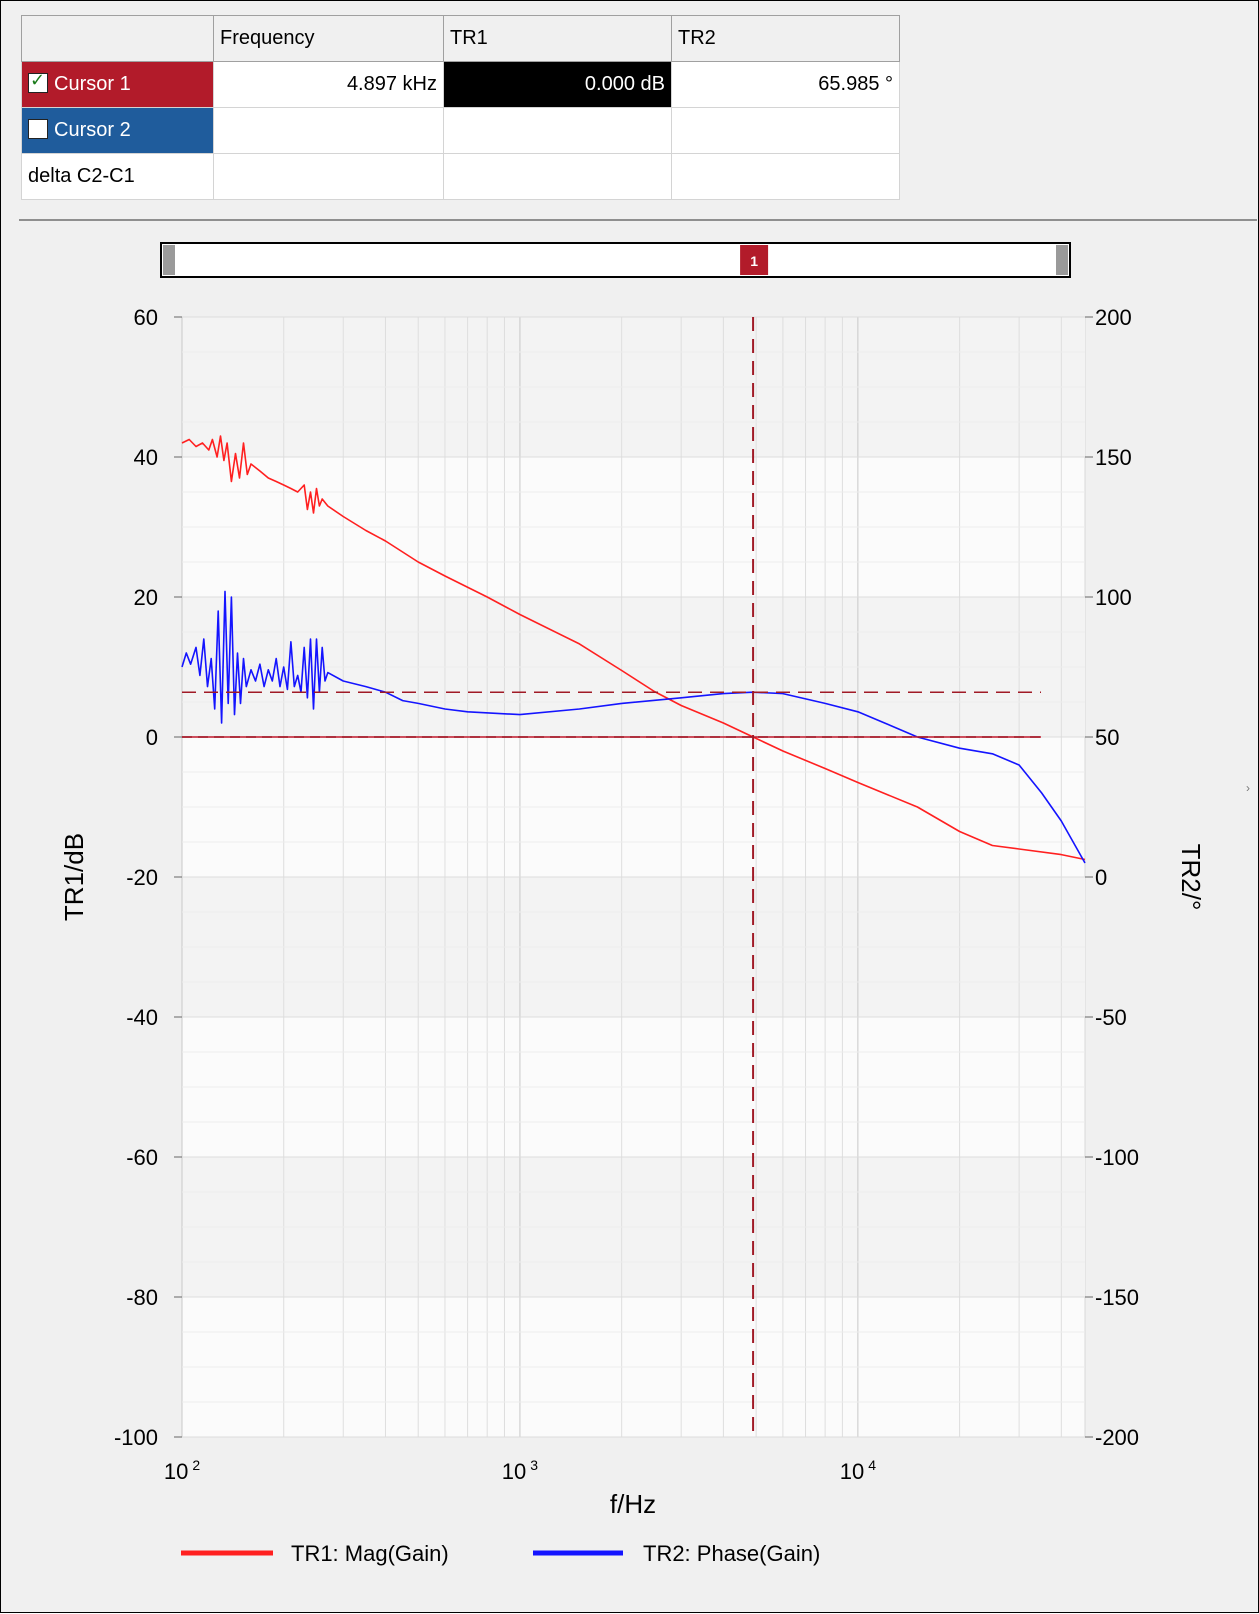 This screenshot has width=1259, height=1614. What do you see at coordinates (169, 260) in the screenshot?
I see `scroll-left-handle` at bounding box center [169, 260].